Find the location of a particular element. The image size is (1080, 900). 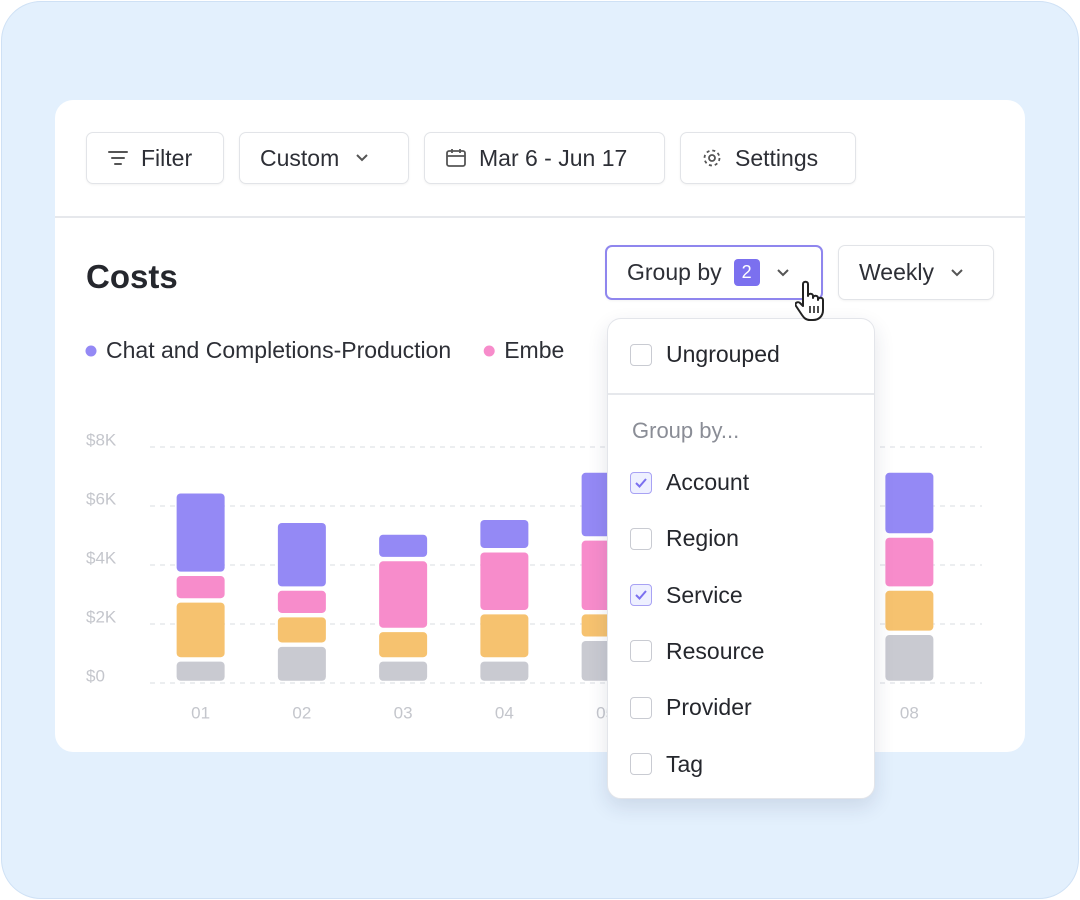

x-tick-label: 08 is located at coordinates (909, 712).